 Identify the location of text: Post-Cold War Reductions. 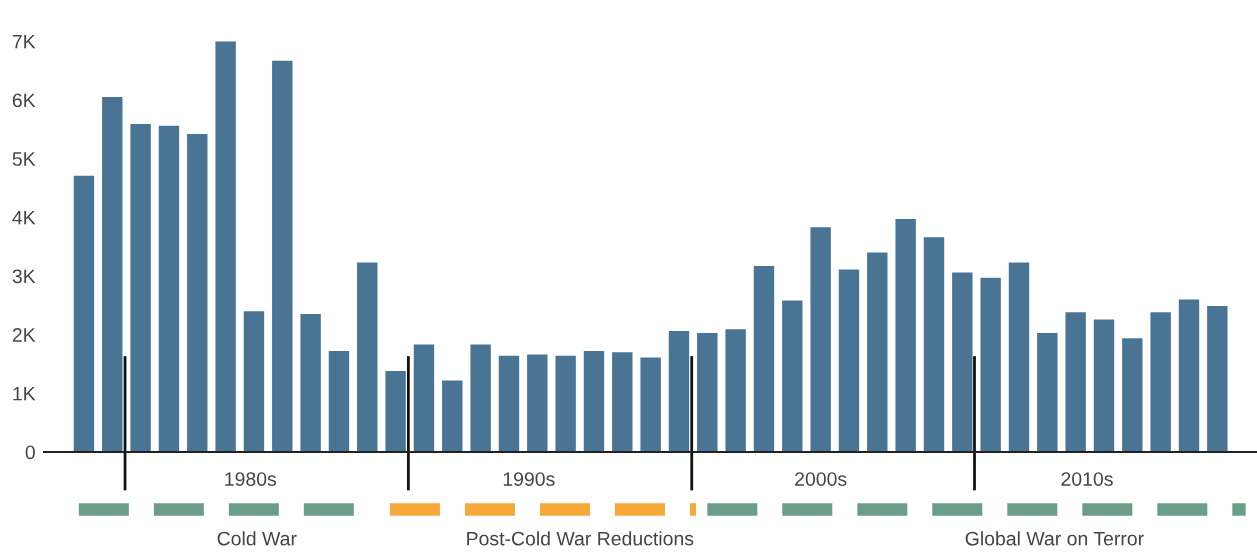
(580, 538).